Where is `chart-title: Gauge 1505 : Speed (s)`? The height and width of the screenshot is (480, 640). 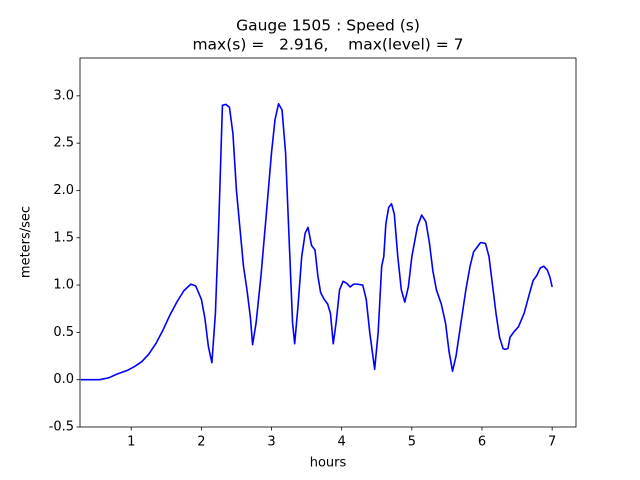 chart-title: Gauge 1505 : Speed (s) is located at coordinates (328, 26).